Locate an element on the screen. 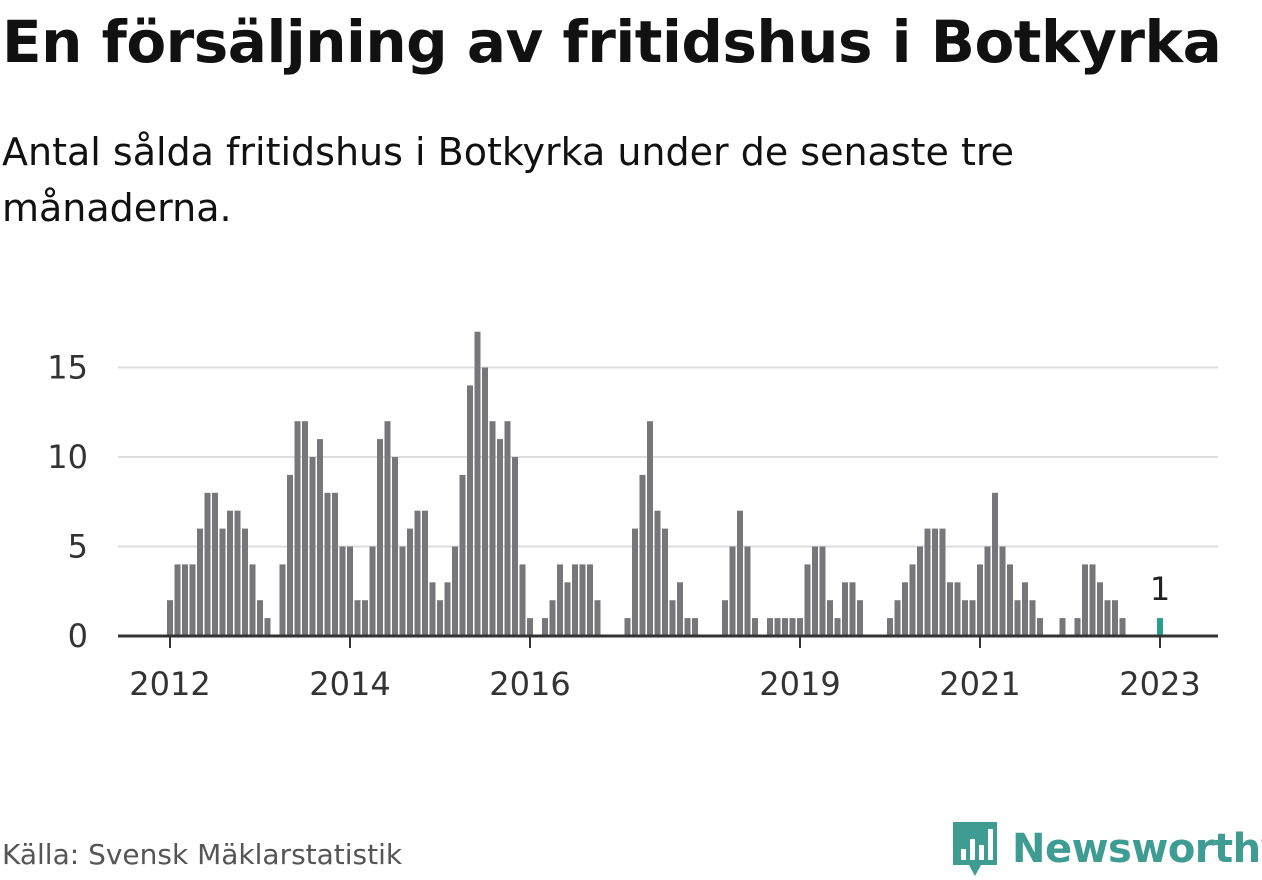 This screenshot has width=1262, height=880. x-tick-label: 2023 is located at coordinates (1159, 684).